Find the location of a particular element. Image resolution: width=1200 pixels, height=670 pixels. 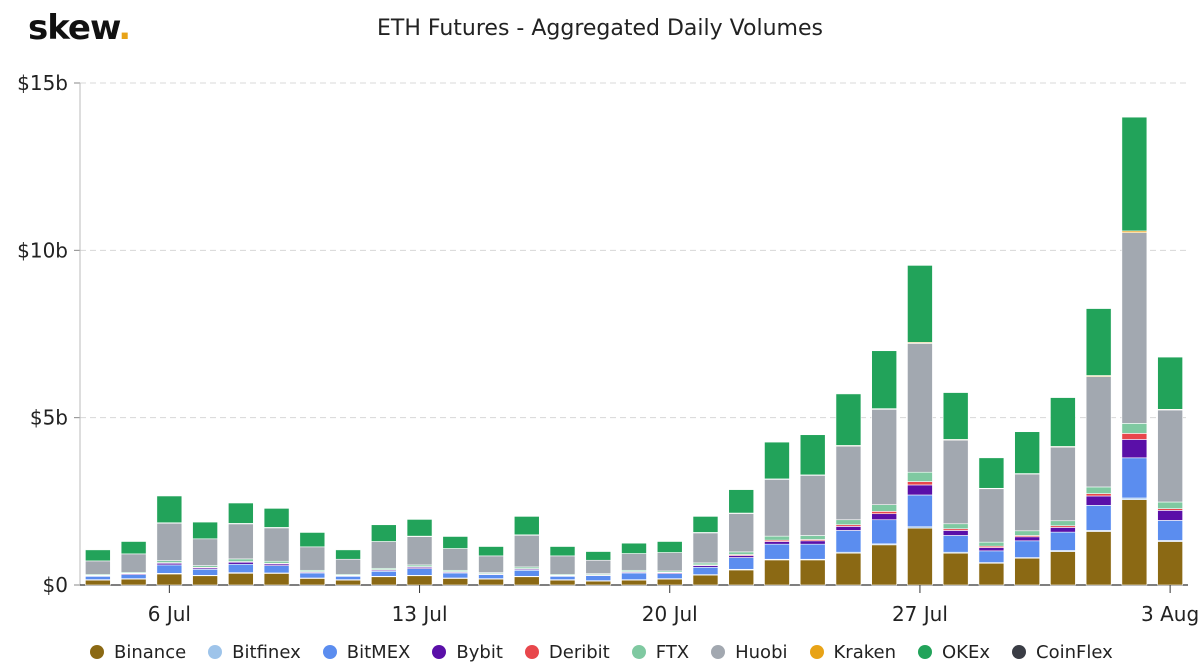

legend-label: CoinFlex is located at coordinates (1074, 652).